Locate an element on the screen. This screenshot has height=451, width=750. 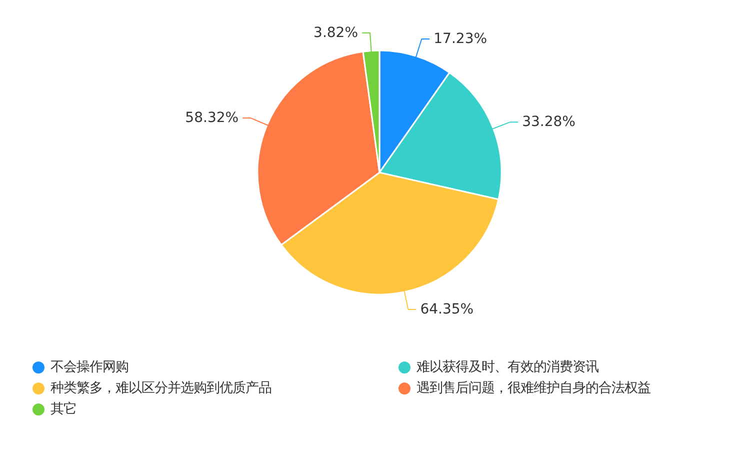
data-label: 64.35% is located at coordinates (447, 310).